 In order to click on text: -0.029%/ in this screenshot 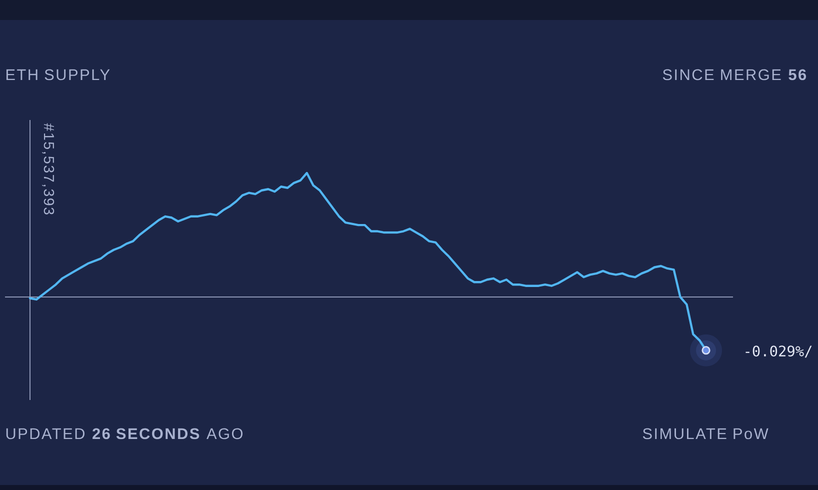, I will do `click(779, 352)`.